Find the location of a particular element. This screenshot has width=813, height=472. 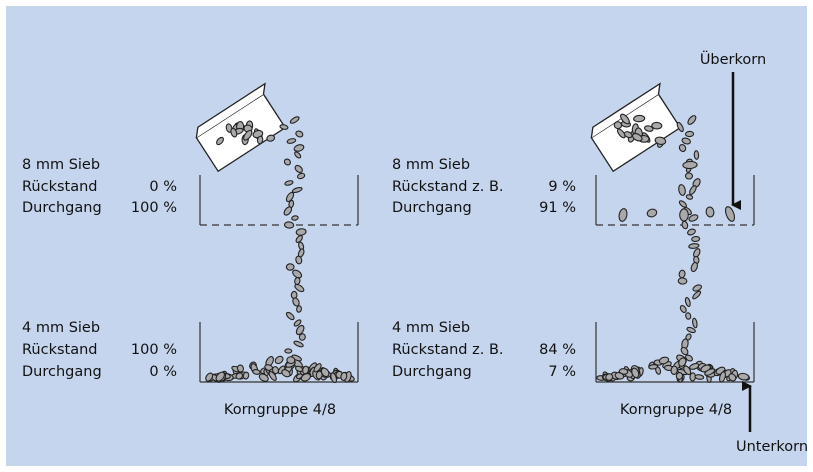

row-value: 0 % is located at coordinates (163, 187).